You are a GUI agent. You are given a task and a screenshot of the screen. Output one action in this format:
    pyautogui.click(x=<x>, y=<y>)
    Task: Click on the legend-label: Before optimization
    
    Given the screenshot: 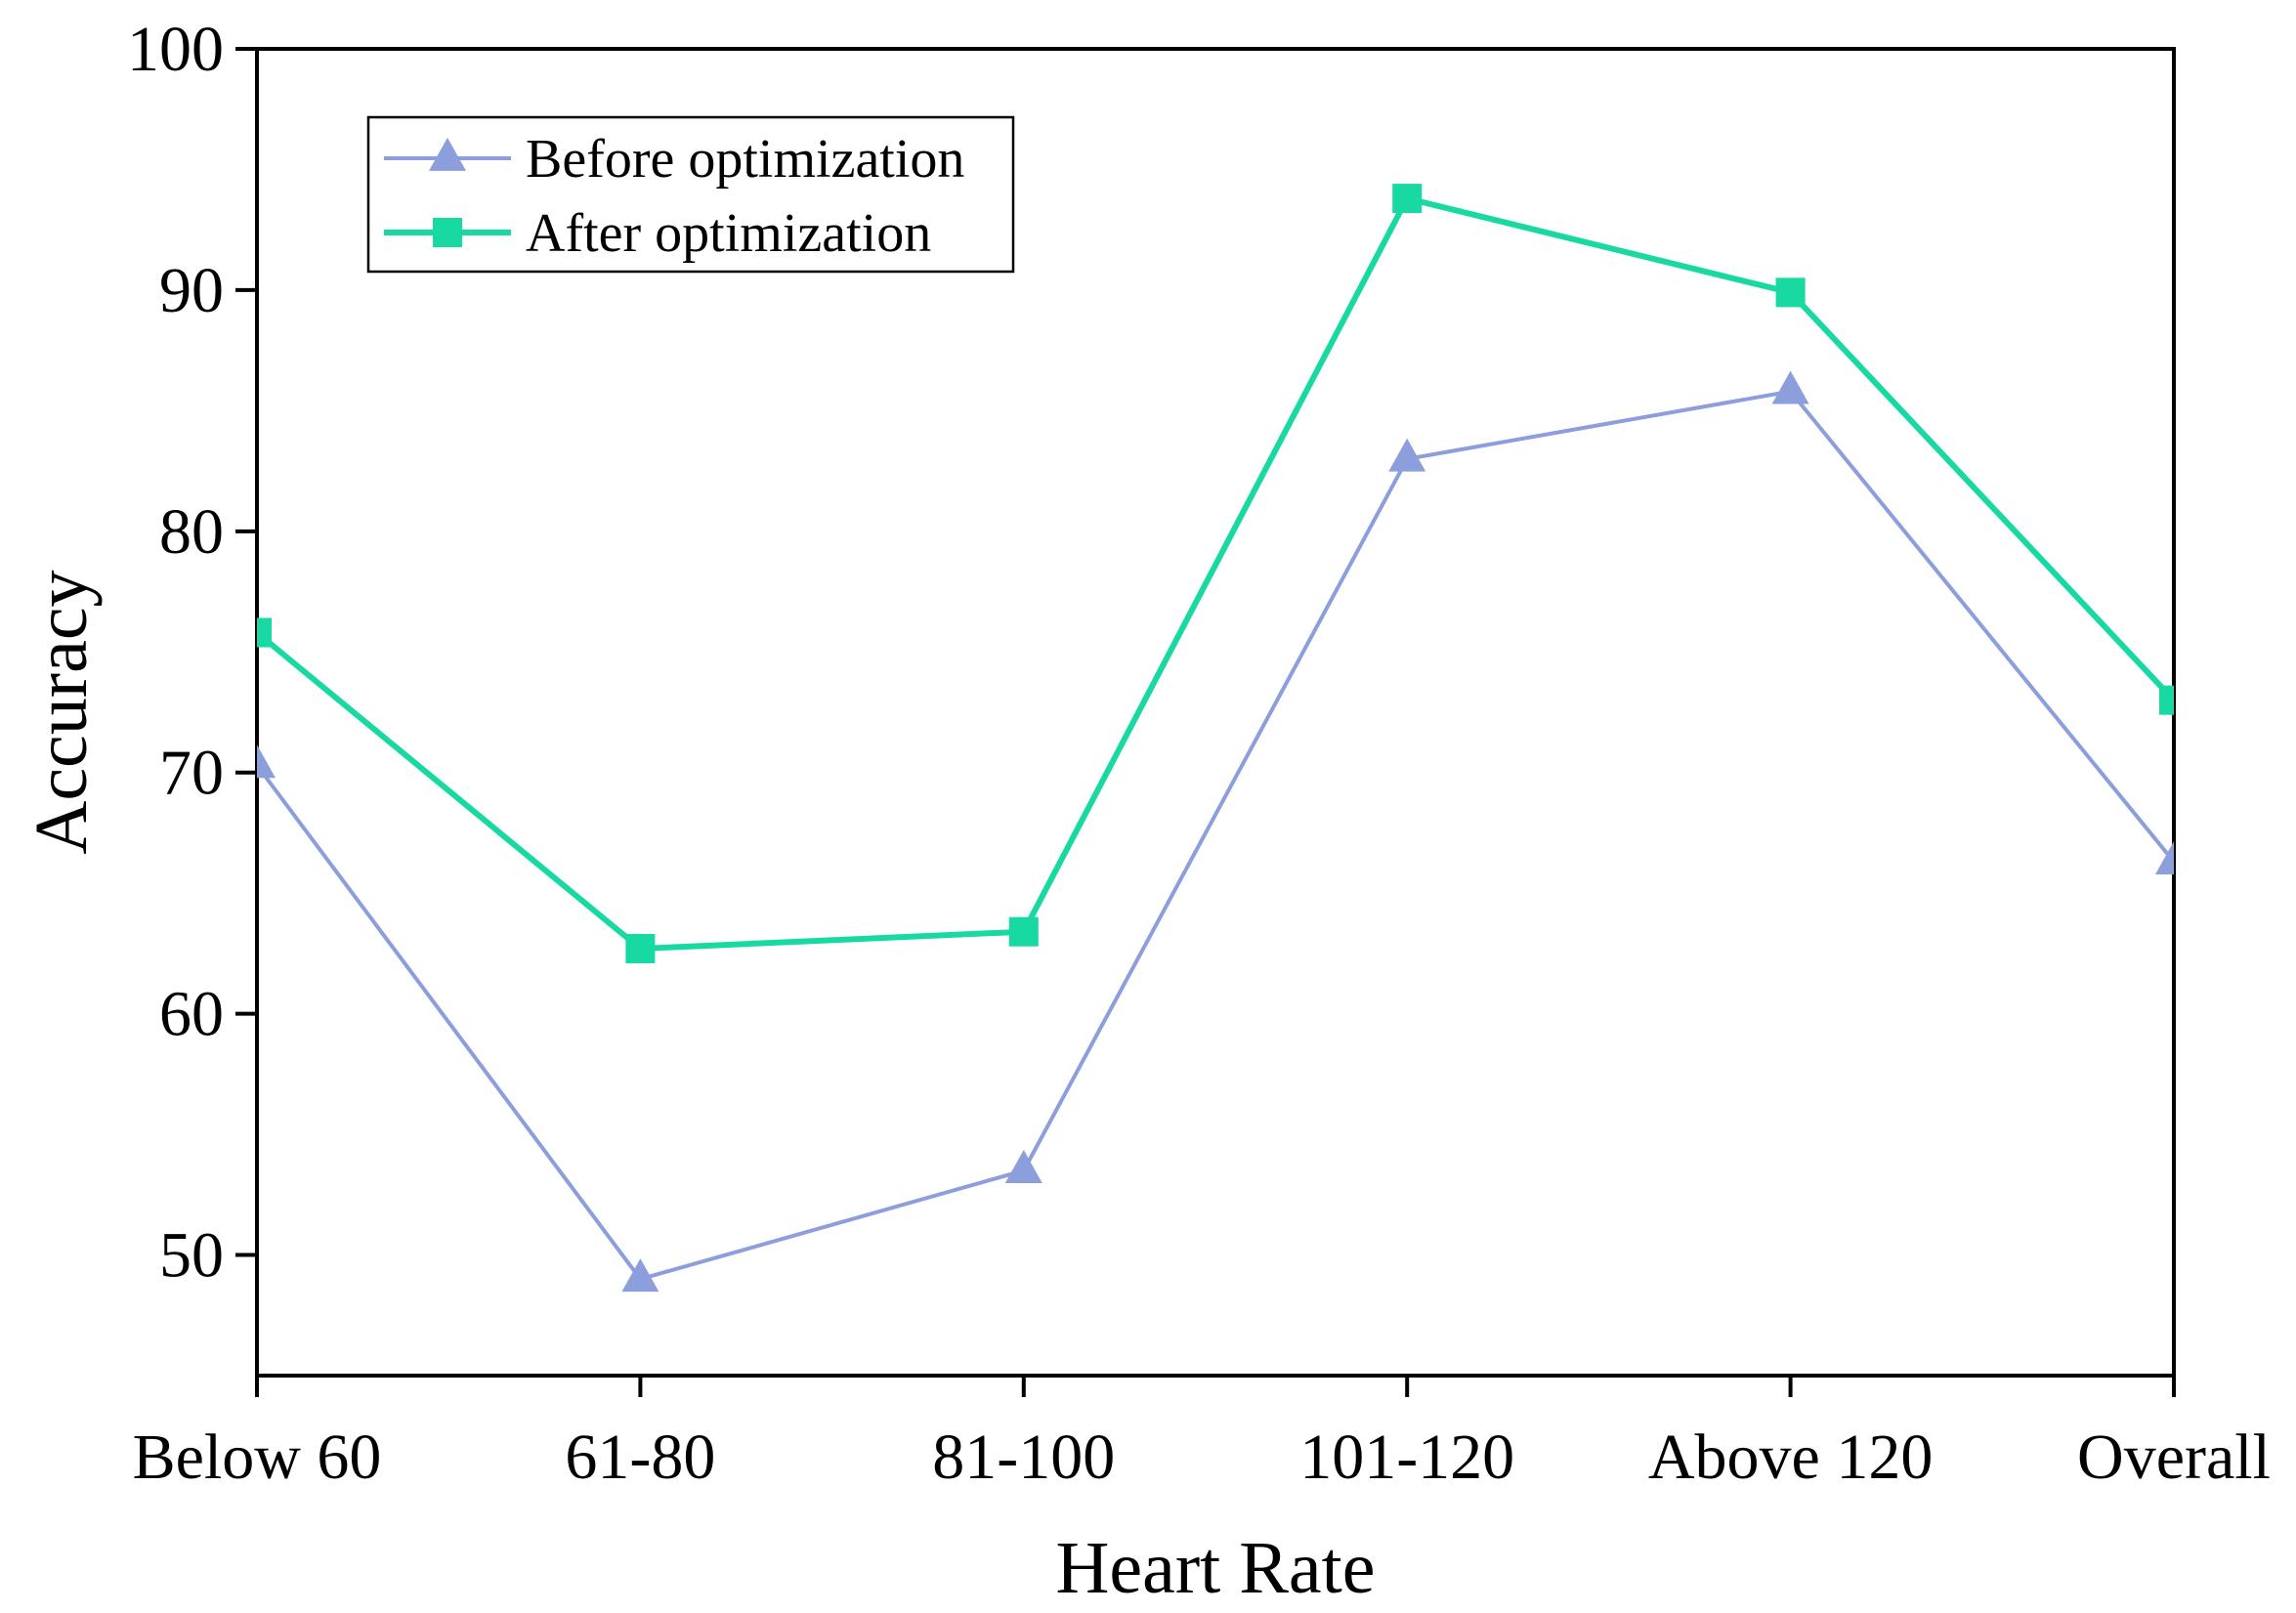 What is the action you would take?
    pyautogui.click(x=745, y=159)
    